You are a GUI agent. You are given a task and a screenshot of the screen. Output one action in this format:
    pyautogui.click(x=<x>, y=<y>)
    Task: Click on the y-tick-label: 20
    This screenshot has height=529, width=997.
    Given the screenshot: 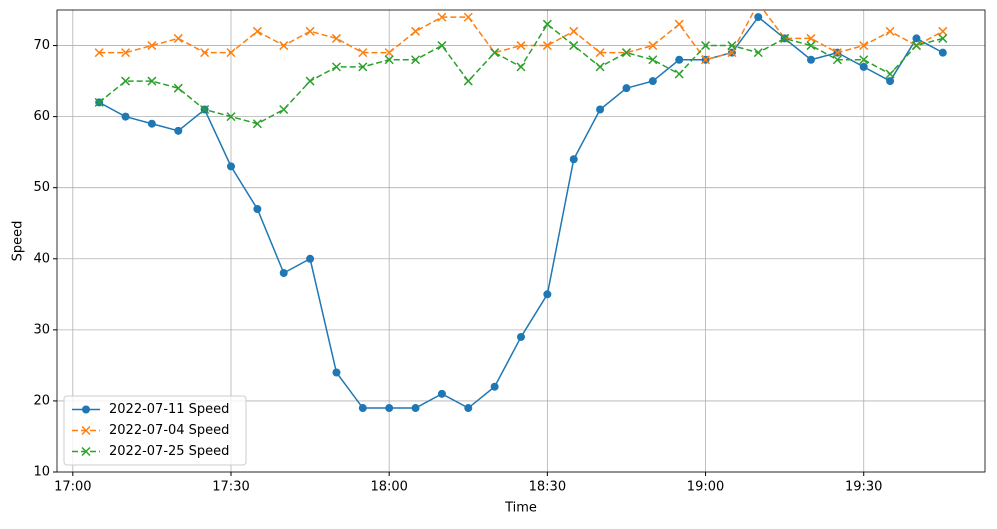 What is the action you would take?
    pyautogui.click(x=41, y=400)
    